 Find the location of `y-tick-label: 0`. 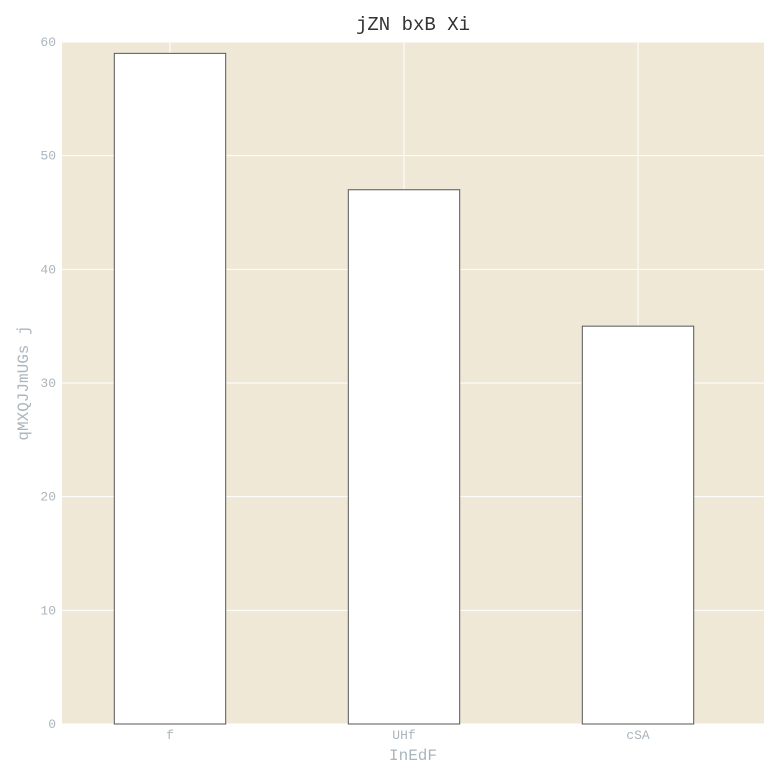

y-tick-label: 0 is located at coordinates (52, 724).